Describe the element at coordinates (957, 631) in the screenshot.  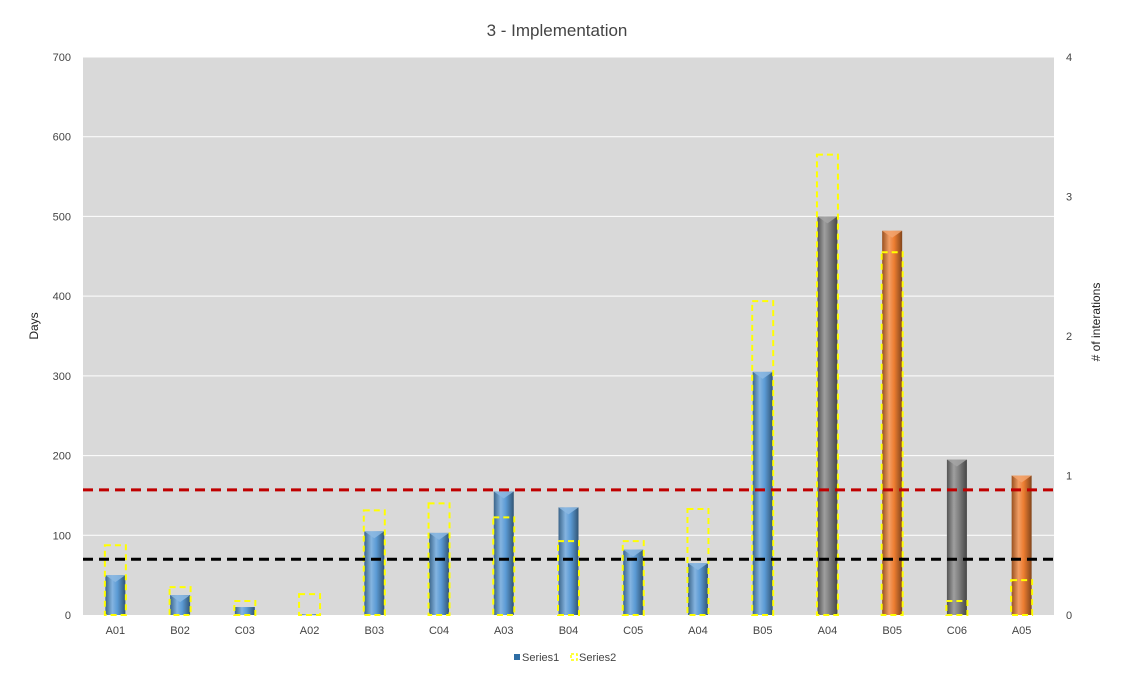
I see `x-tick-label: C06` at that location.